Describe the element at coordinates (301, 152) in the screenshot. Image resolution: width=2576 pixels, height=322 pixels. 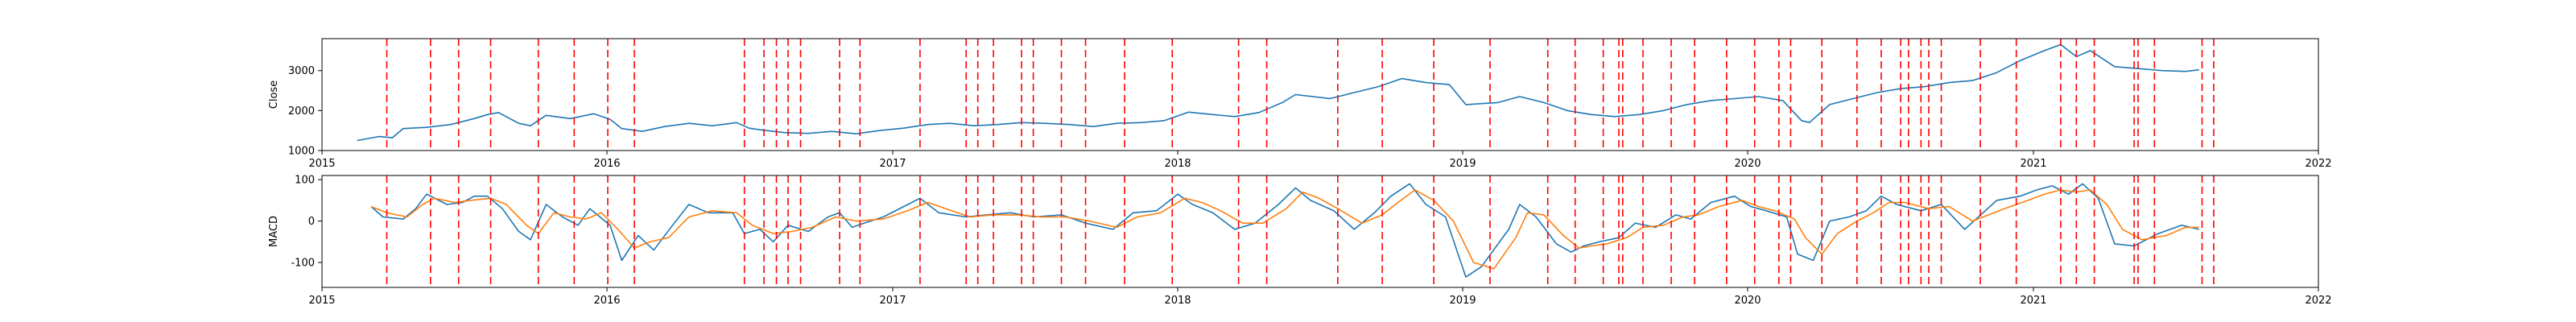
I see `y-tick-label: 1000` at that location.